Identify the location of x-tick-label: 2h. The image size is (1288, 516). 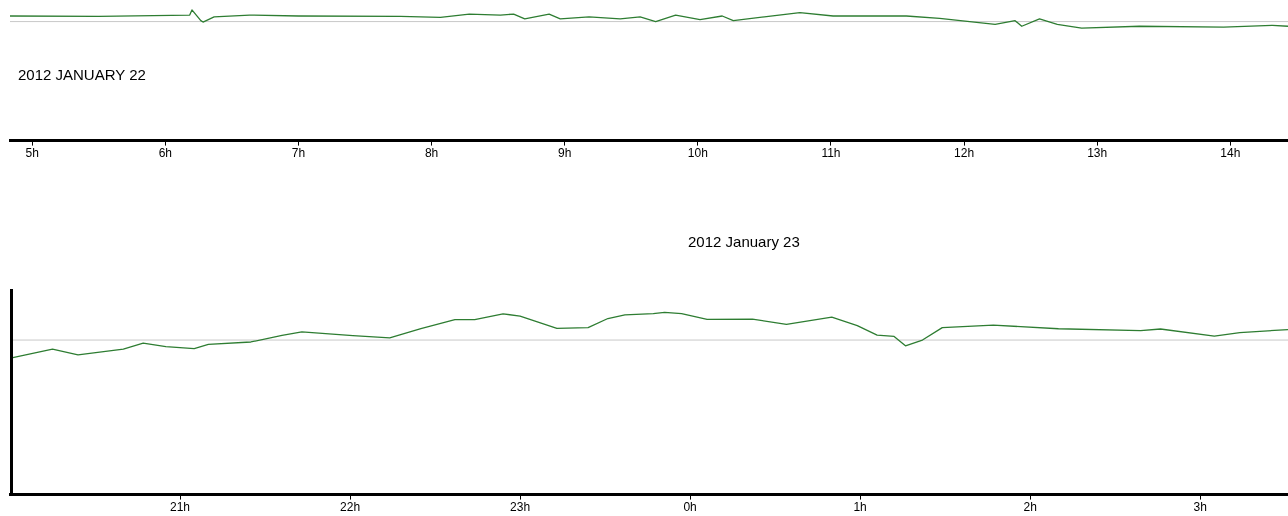
(1030, 507).